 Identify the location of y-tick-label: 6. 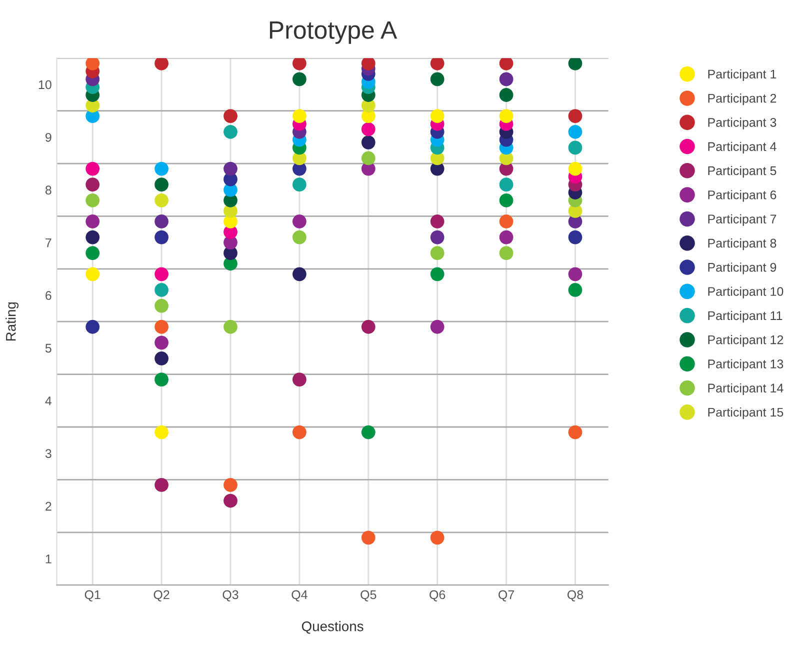
(49, 295).